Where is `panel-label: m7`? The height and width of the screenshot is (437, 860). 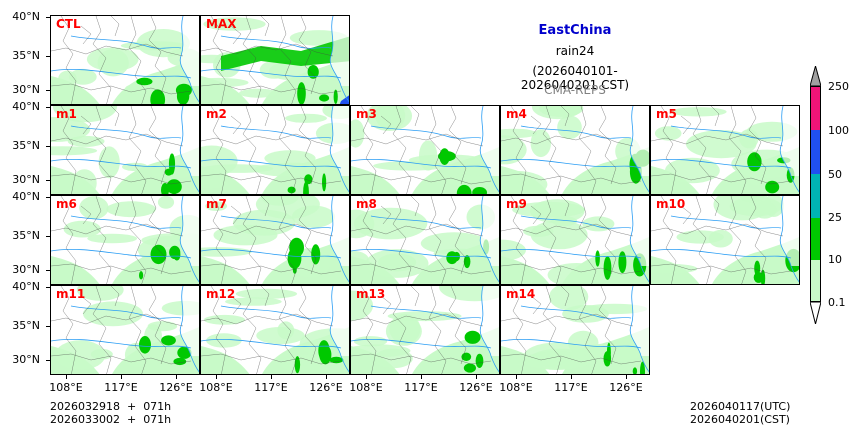 panel-label: m7 is located at coordinates (216, 204).